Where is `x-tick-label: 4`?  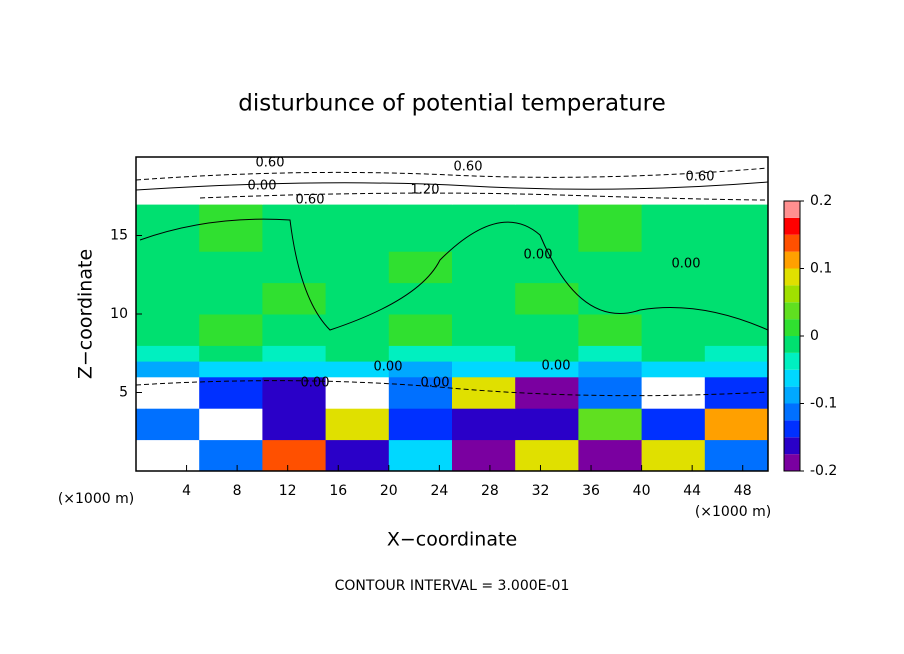 x-tick-label: 4 is located at coordinates (186, 491).